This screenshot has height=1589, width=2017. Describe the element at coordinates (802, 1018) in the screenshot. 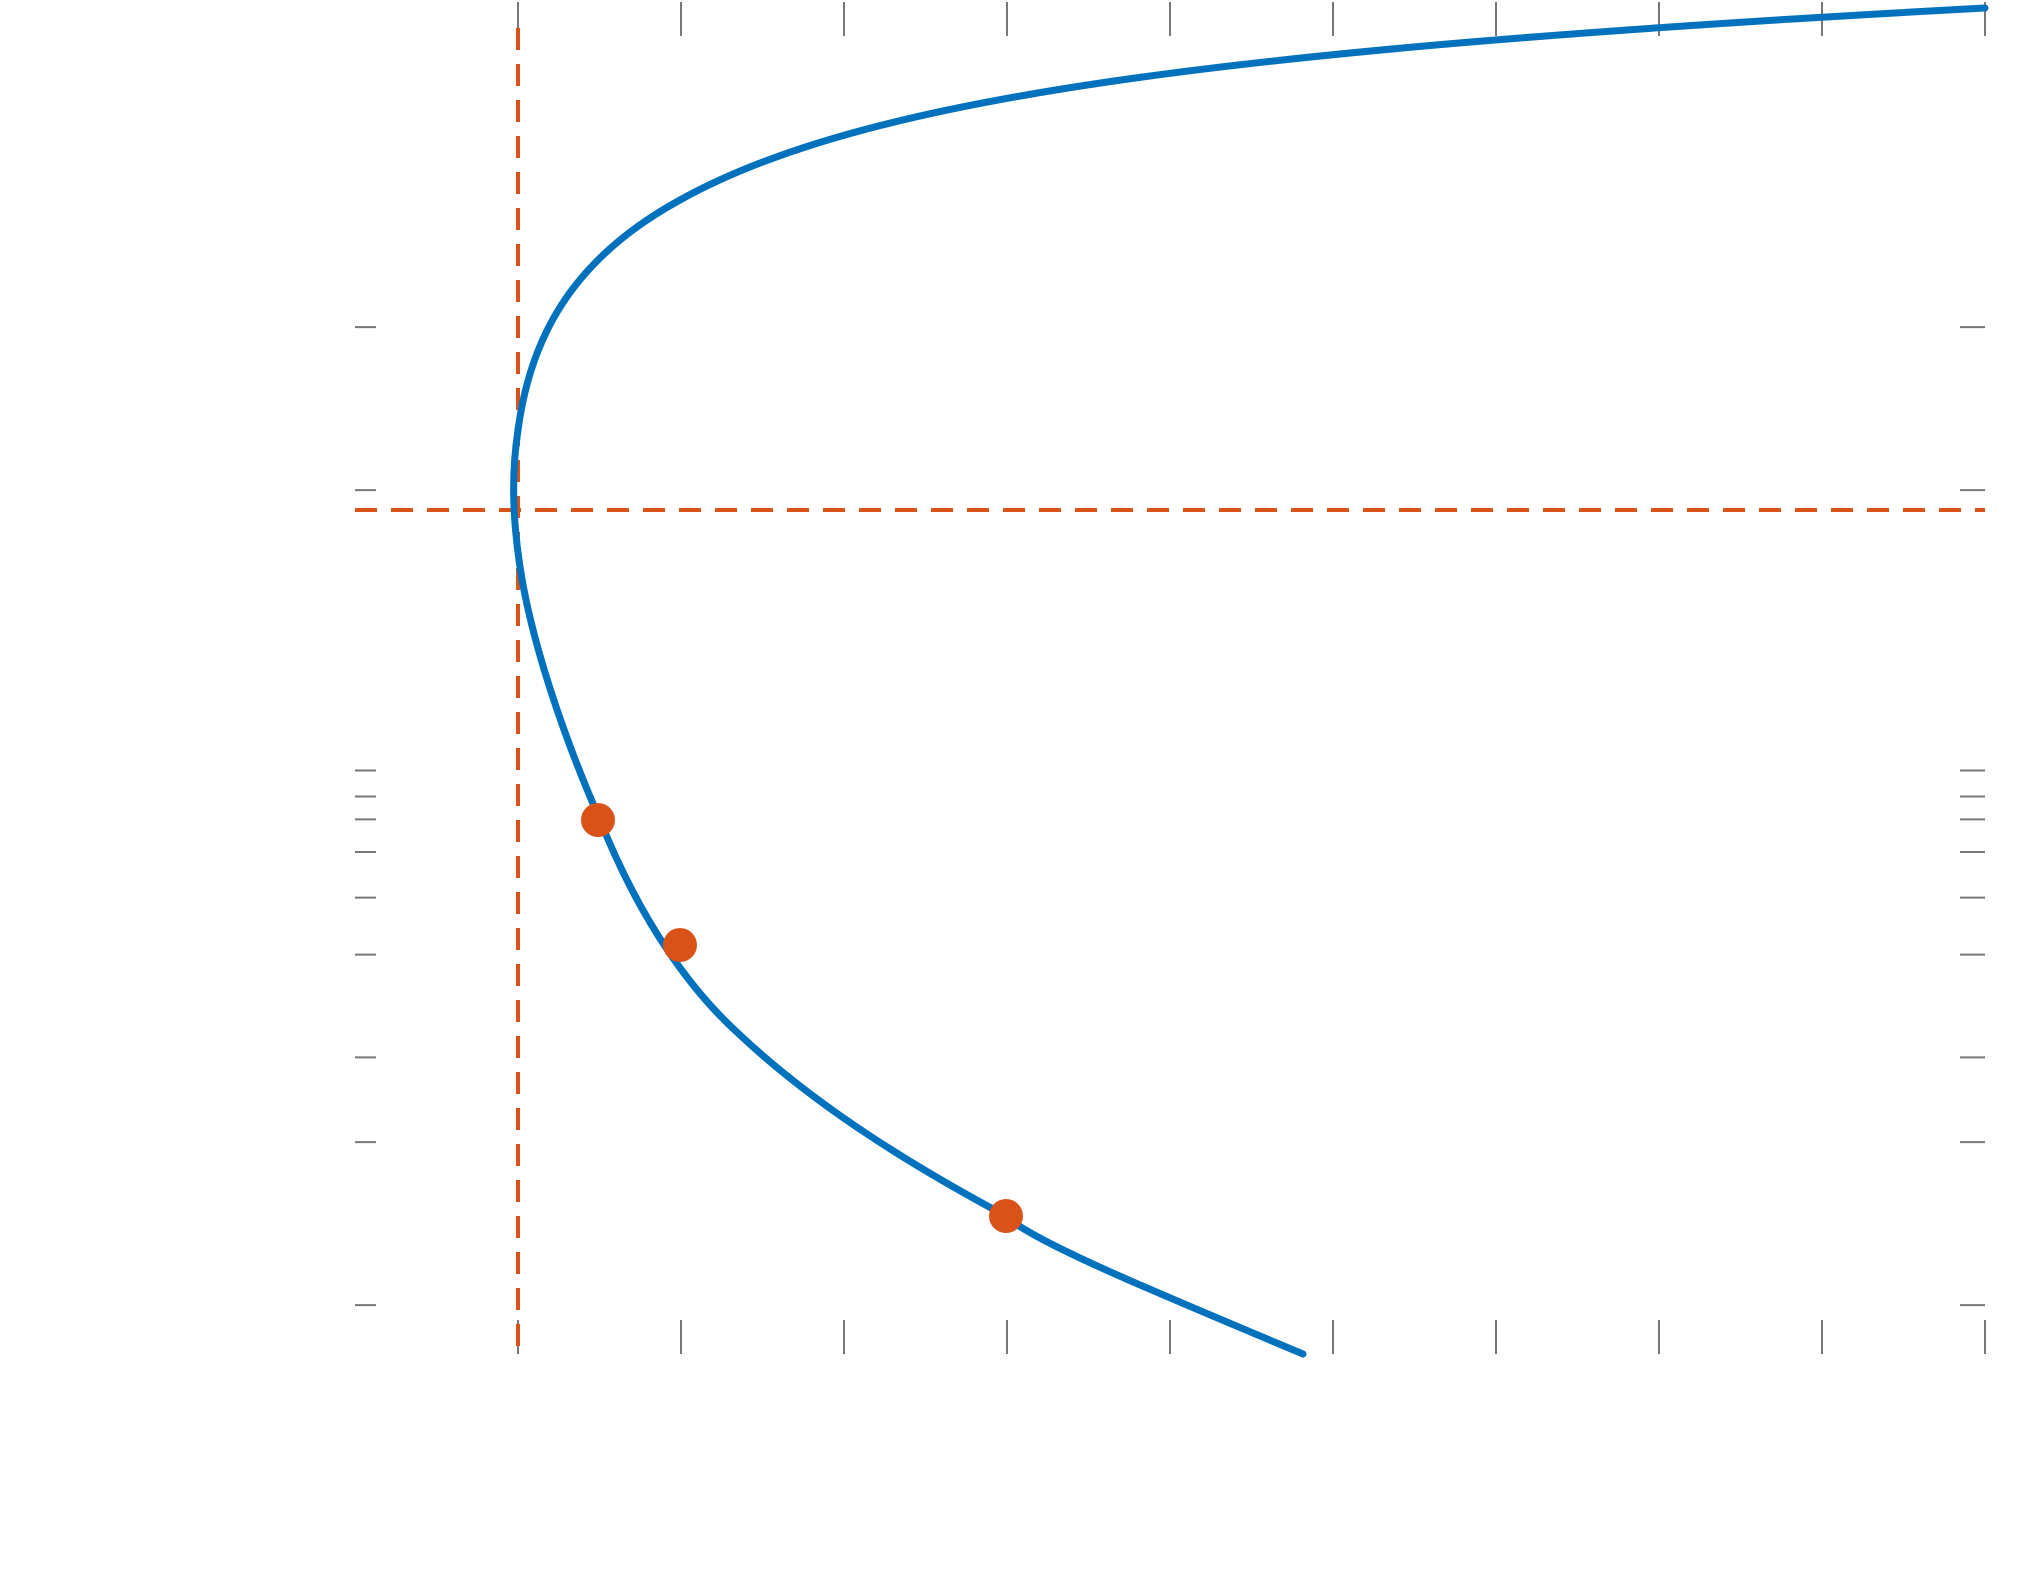

I see `highlight-points` at that location.